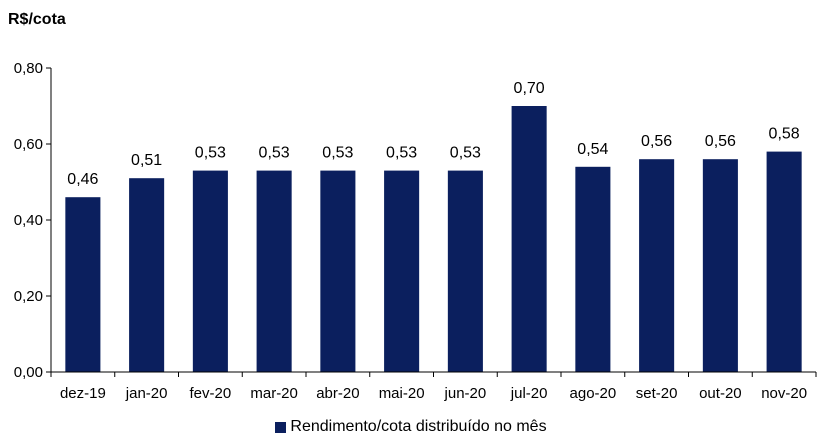 This screenshot has width=822, height=440. What do you see at coordinates (592, 149) in the screenshot?
I see `data-label: 0,54` at bounding box center [592, 149].